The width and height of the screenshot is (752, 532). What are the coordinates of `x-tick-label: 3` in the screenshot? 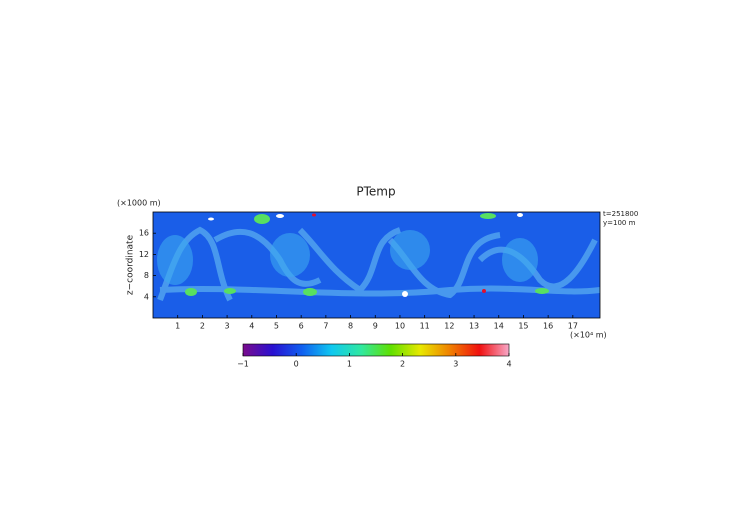 It's located at (227, 326).